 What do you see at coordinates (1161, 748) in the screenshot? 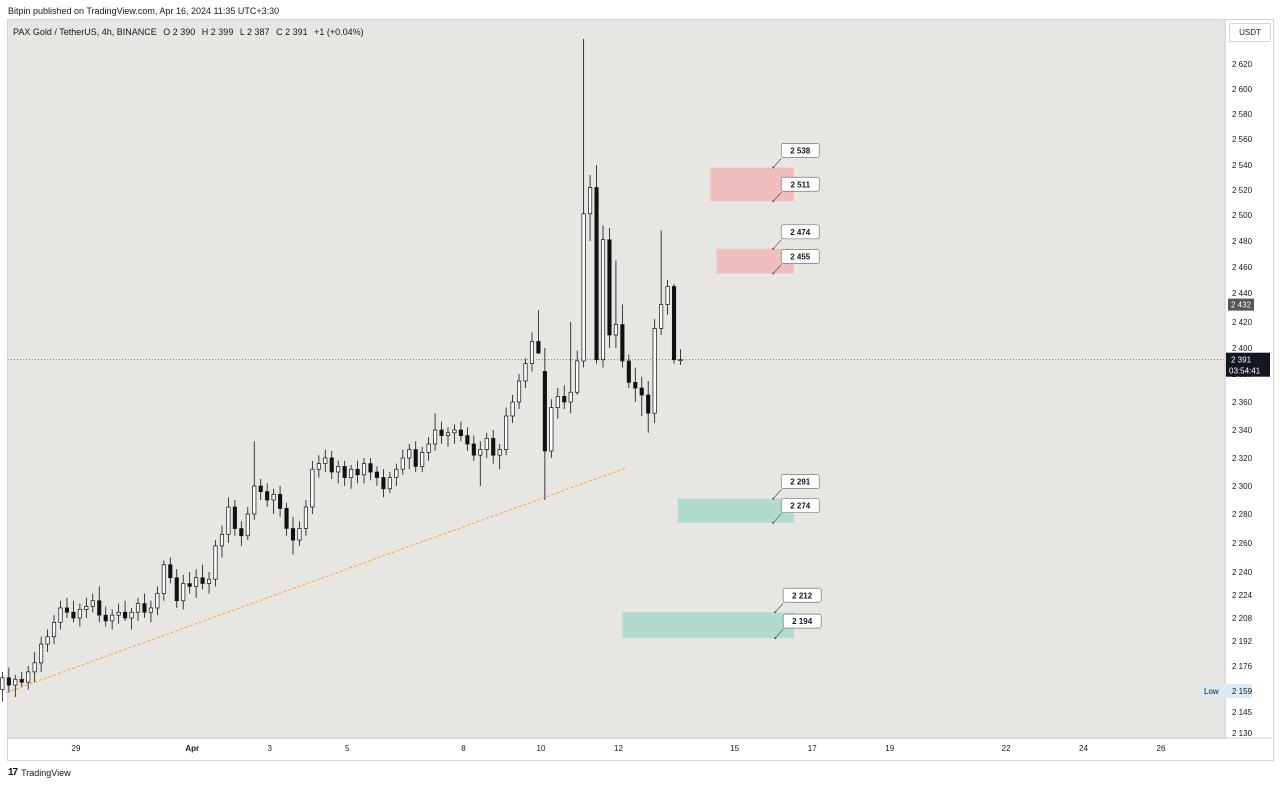
I see `x-tick-label: 26` at bounding box center [1161, 748].